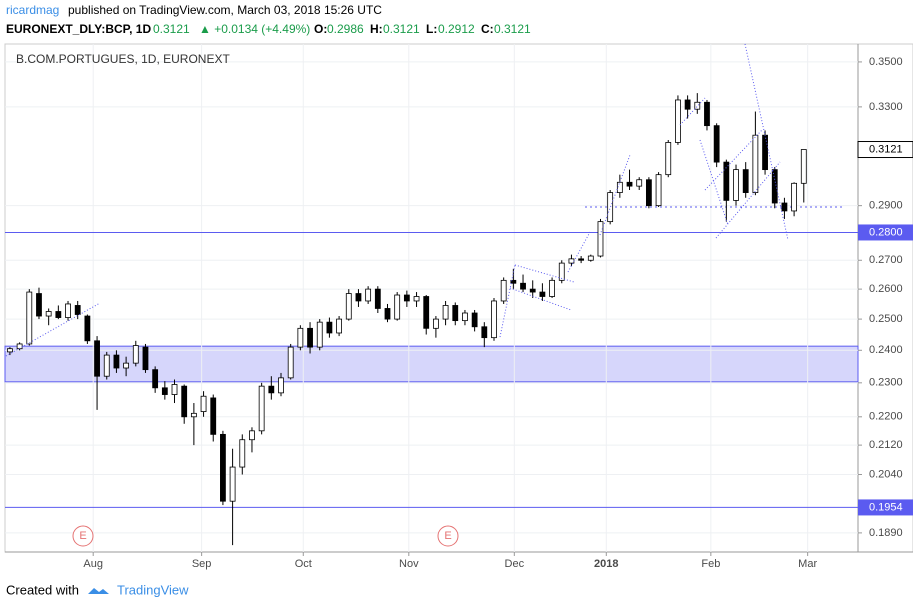 The width and height of the screenshot is (913, 614). I want to click on symbol: EURONEXT_DLY:BCP, 1D, so click(78, 29).